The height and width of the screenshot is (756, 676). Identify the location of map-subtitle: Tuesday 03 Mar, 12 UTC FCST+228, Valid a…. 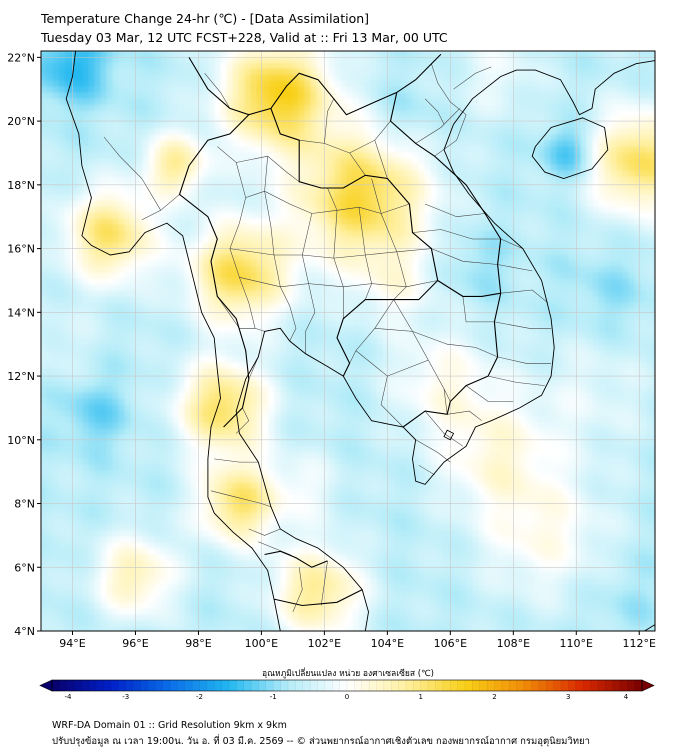
(244, 37).